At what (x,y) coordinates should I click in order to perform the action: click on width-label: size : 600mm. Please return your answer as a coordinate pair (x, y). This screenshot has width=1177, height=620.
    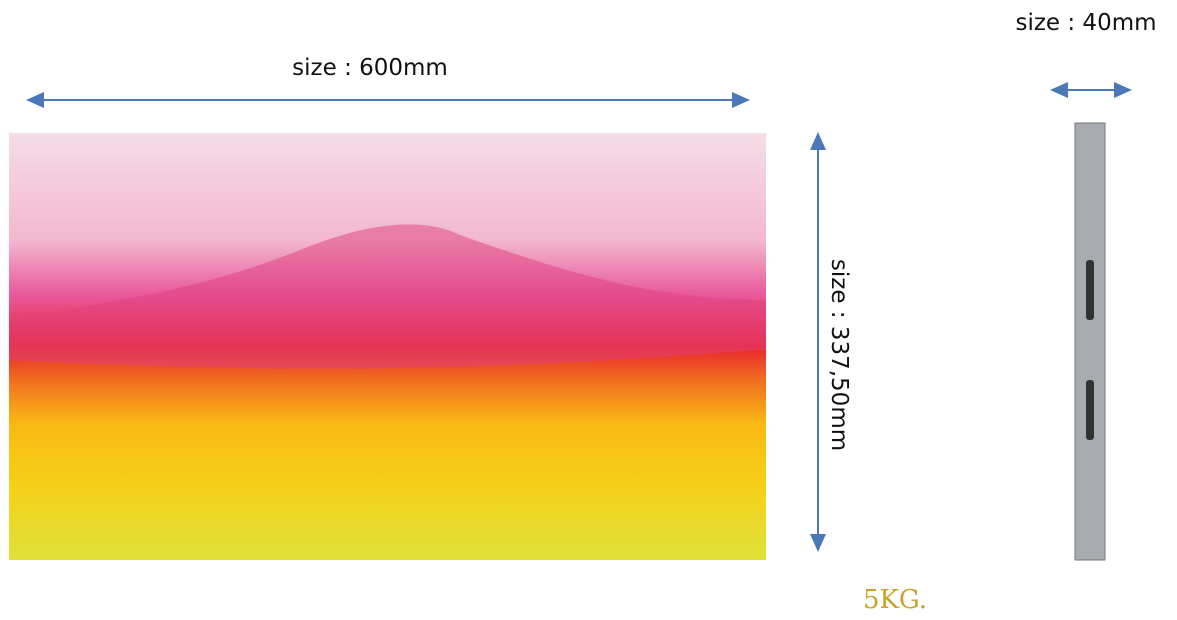
    Looking at the image, I should click on (370, 68).